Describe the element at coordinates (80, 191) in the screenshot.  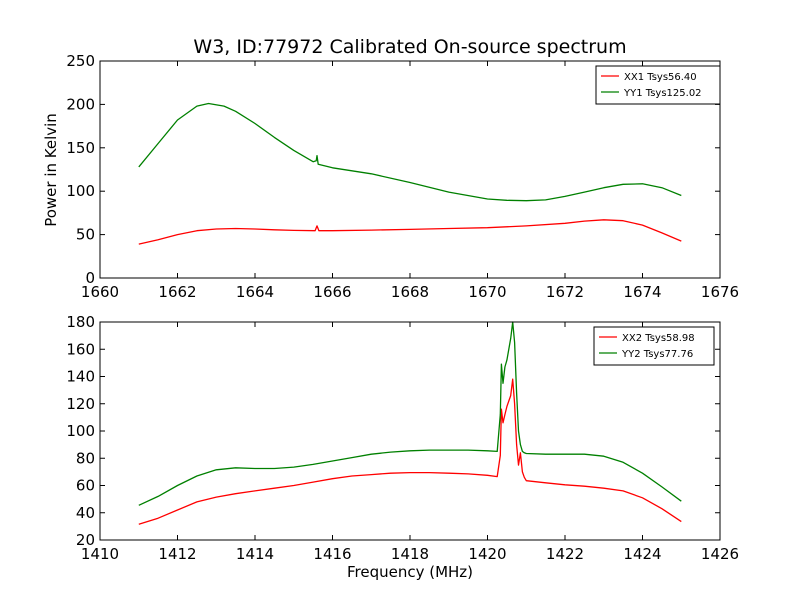
I see `top-y-tick-label: 100` at that location.